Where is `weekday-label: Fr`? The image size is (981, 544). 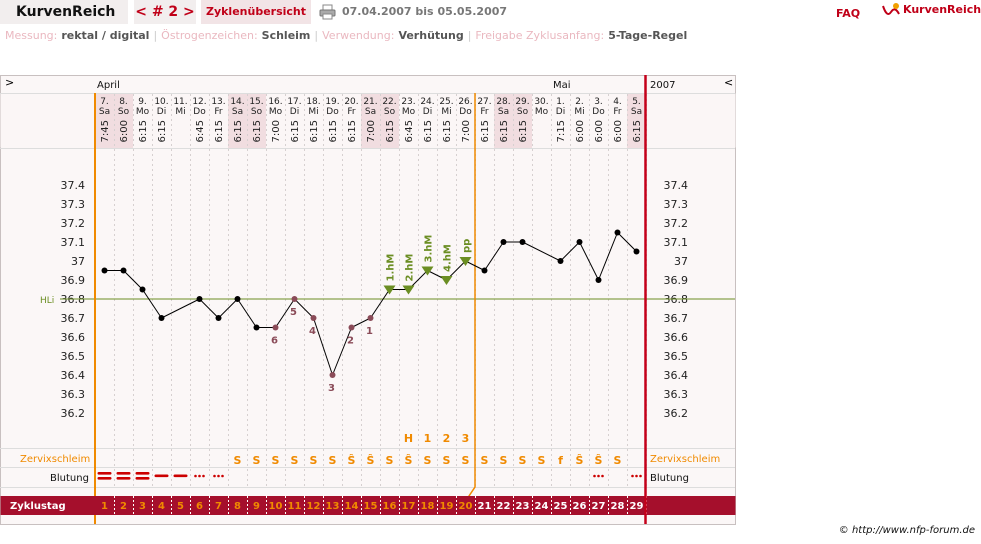 weekday-label: Fr is located at coordinates (351, 112).